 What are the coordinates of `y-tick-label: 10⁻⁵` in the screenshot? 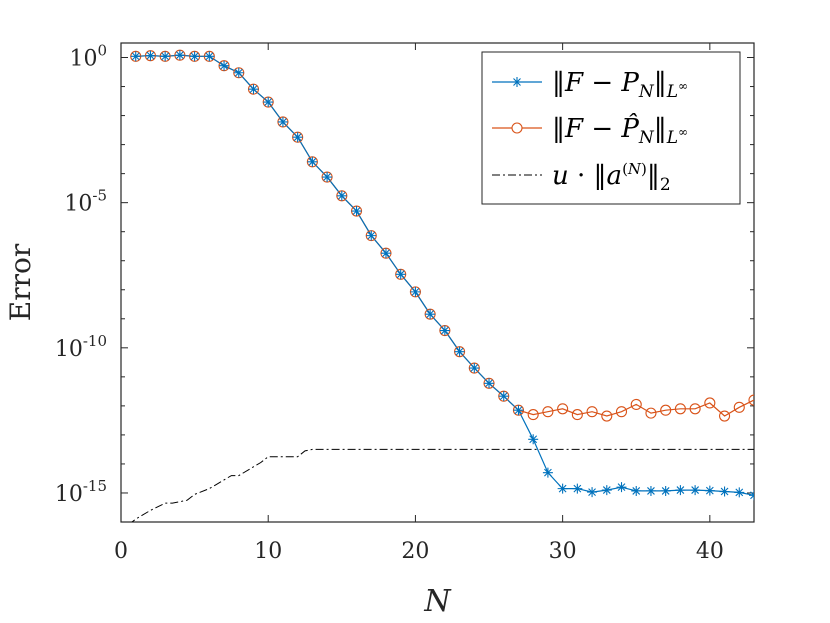 It's located at (85, 202).